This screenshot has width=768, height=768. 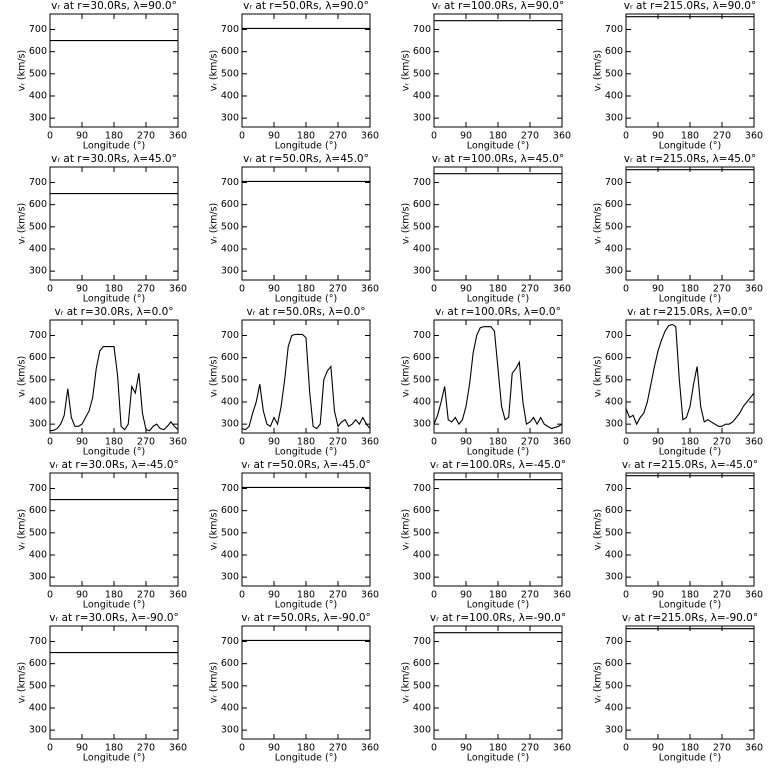 I want to click on chart-title: vᵣ at r=50.0Rs, λ=45.0°, so click(x=306, y=159).